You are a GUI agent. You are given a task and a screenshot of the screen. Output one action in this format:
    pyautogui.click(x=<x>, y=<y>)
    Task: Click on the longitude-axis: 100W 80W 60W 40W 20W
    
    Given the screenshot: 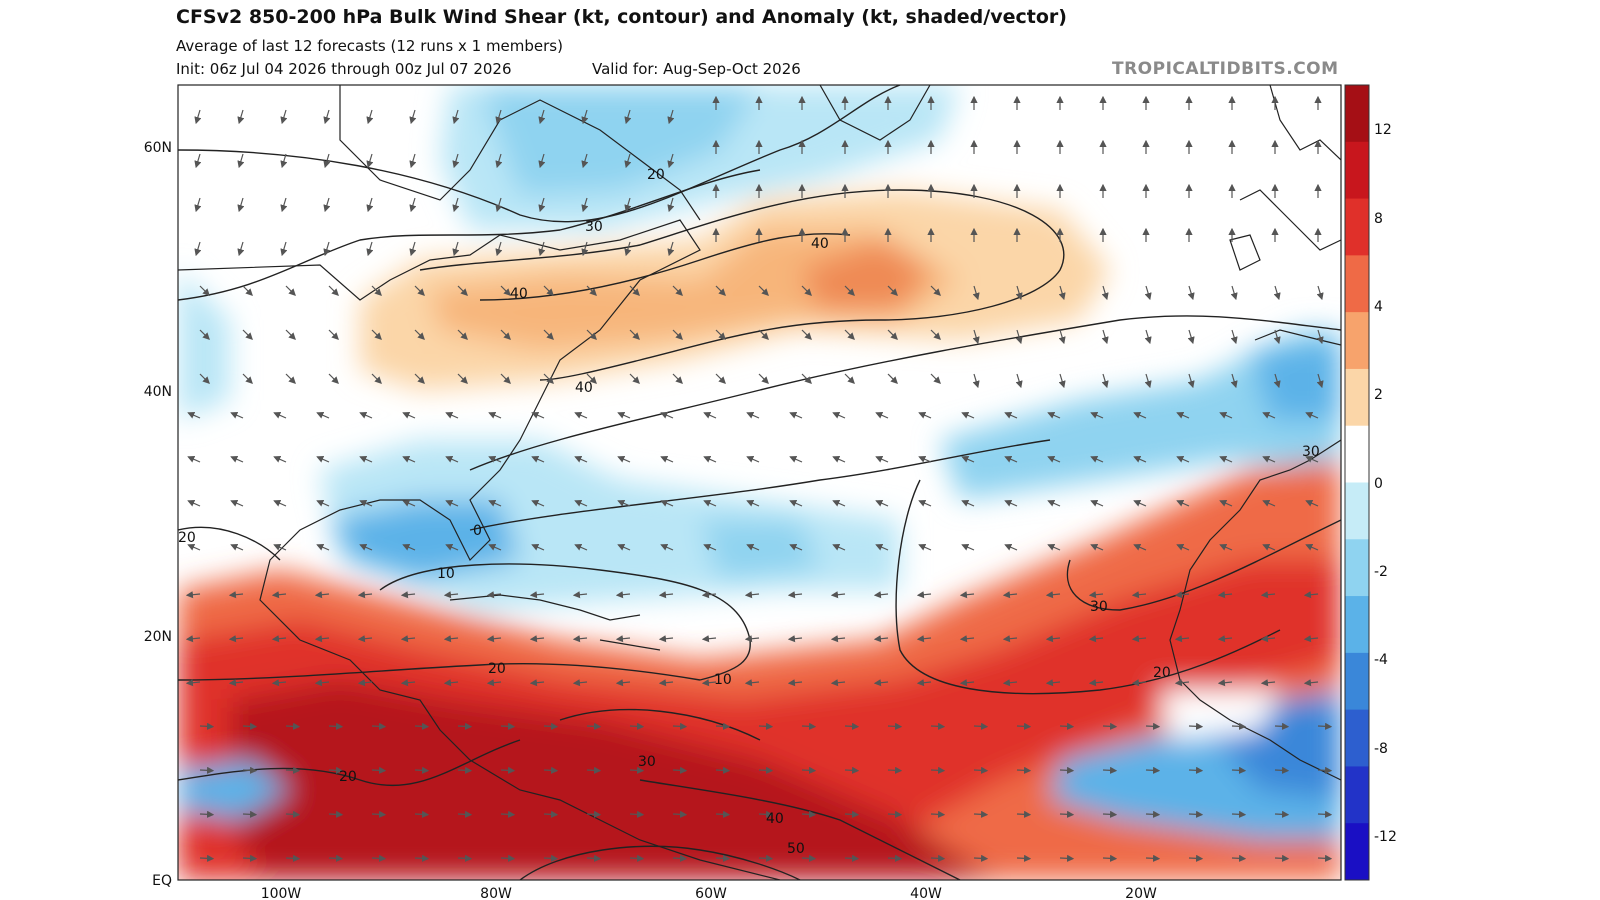 What is the action you would take?
    pyautogui.click(x=709, y=893)
    